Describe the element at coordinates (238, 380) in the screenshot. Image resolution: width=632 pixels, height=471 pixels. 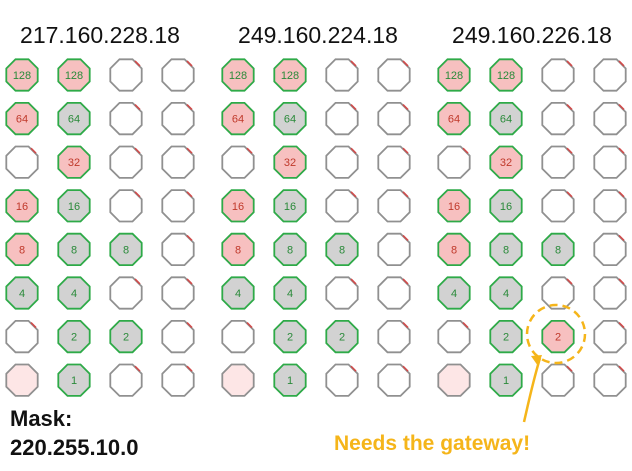
I see `bit-cell-g2-r8-c1` at that location.